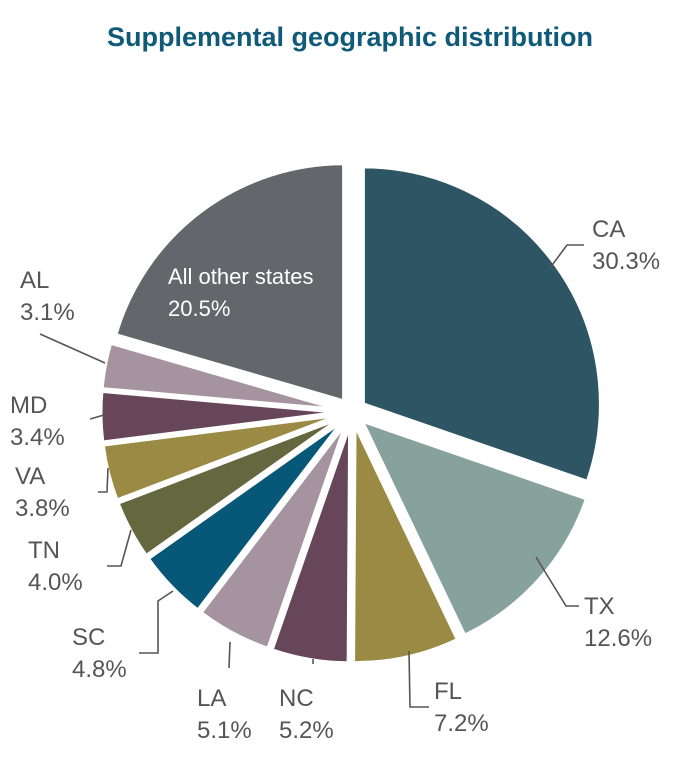  Describe the element at coordinates (47, 312) in the screenshot. I see `slice-value-label: 3.1%` at that location.